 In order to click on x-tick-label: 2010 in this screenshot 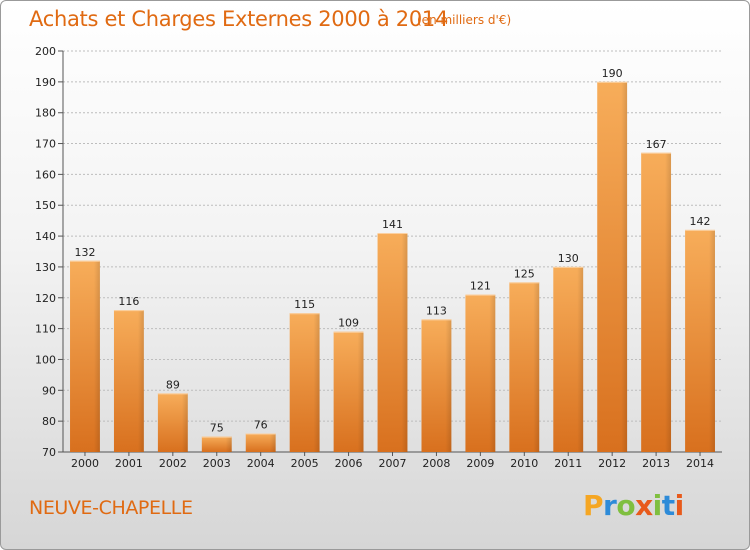, I will do `click(524, 463)`.